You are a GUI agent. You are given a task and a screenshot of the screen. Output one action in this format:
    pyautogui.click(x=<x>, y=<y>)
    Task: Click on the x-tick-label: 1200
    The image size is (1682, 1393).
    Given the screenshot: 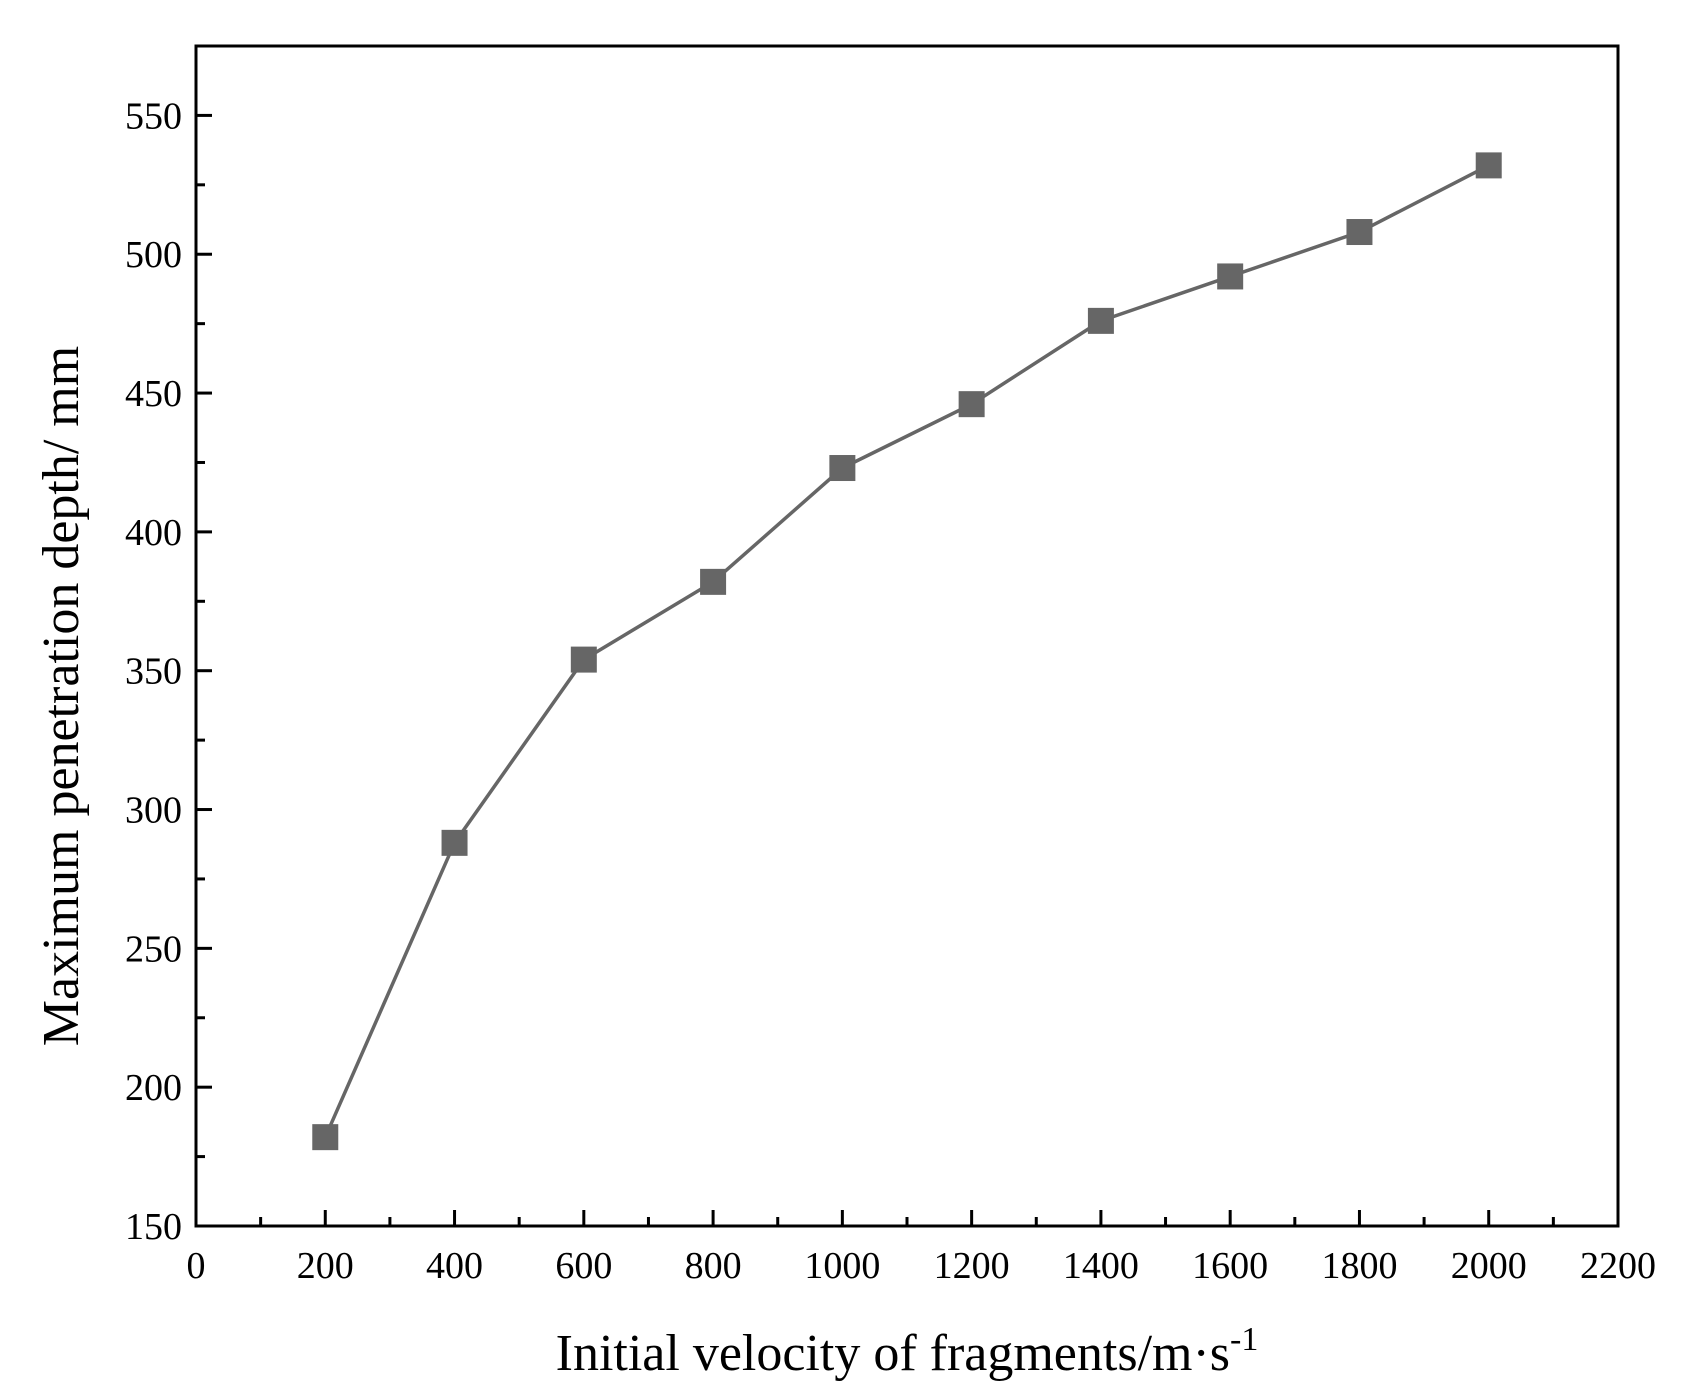 What is the action you would take?
    pyautogui.click(x=972, y=1266)
    